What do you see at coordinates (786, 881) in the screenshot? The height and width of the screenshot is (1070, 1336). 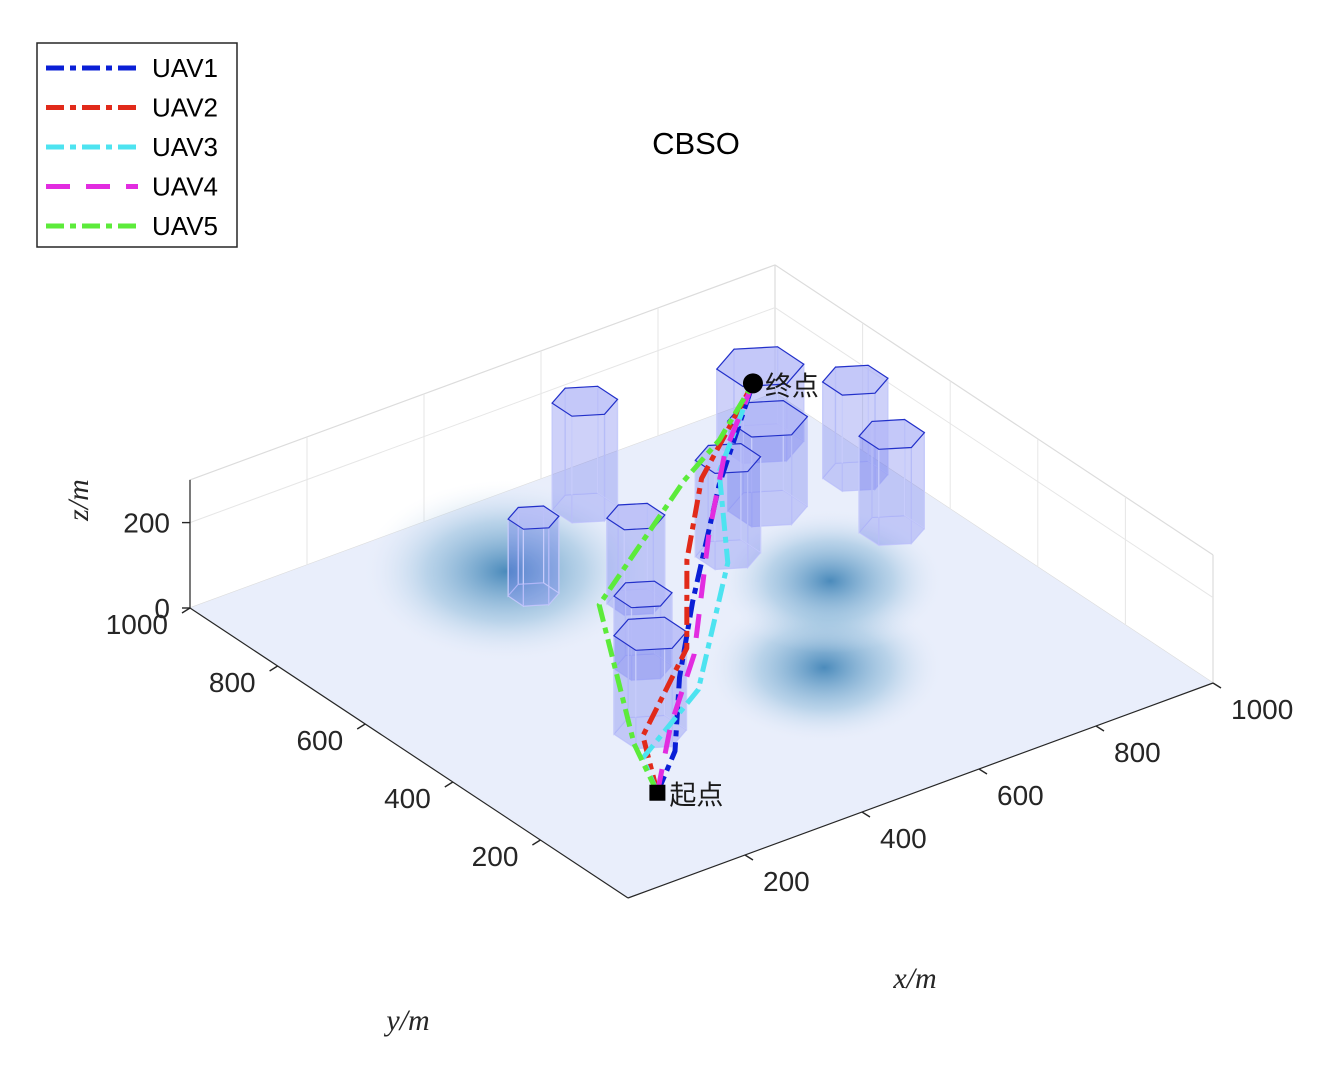 I see `x-tick-label: 200` at bounding box center [786, 881].